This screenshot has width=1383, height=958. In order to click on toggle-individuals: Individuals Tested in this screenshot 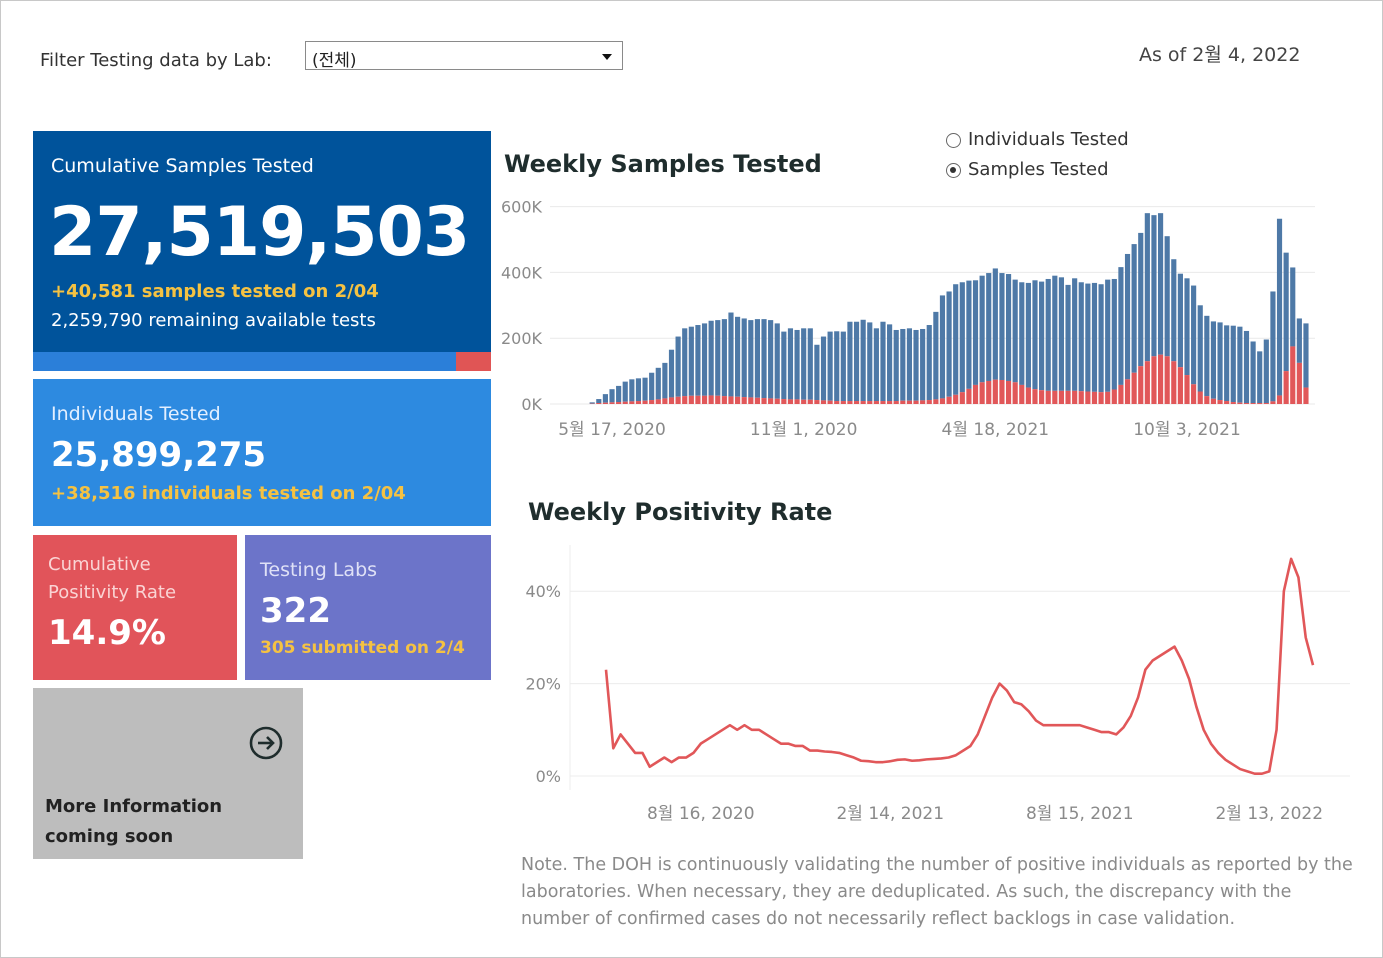, I will do `click(1037, 139)`.